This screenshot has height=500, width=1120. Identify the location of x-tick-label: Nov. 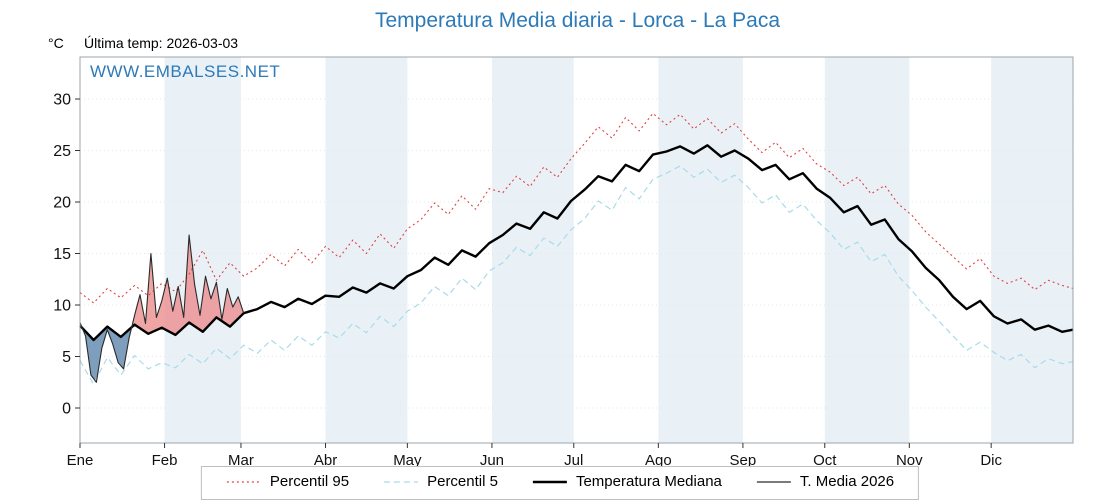
(909, 460).